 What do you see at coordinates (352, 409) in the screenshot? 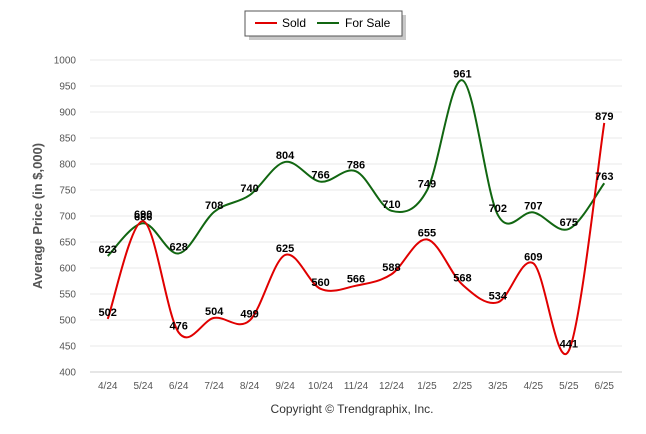
I see `copyright-footer: Copyright © Trendgraphix, Inc.` at bounding box center [352, 409].